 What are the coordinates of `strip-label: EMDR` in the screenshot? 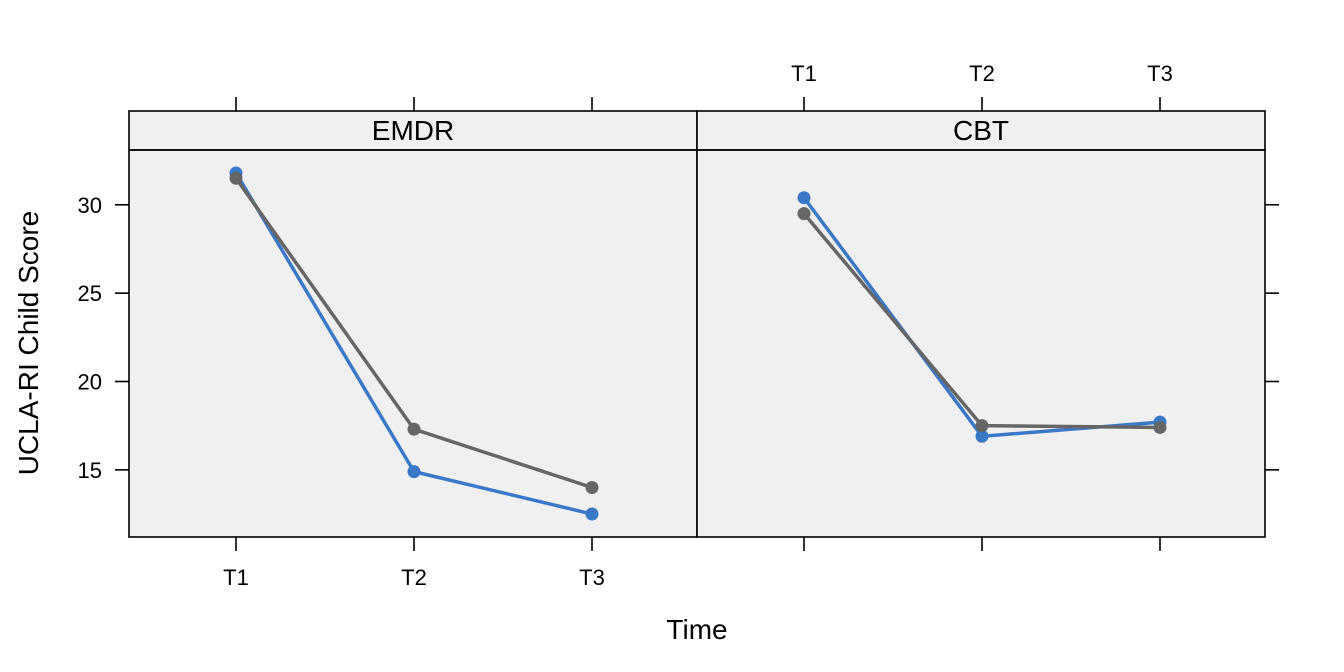 It's located at (413, 130).